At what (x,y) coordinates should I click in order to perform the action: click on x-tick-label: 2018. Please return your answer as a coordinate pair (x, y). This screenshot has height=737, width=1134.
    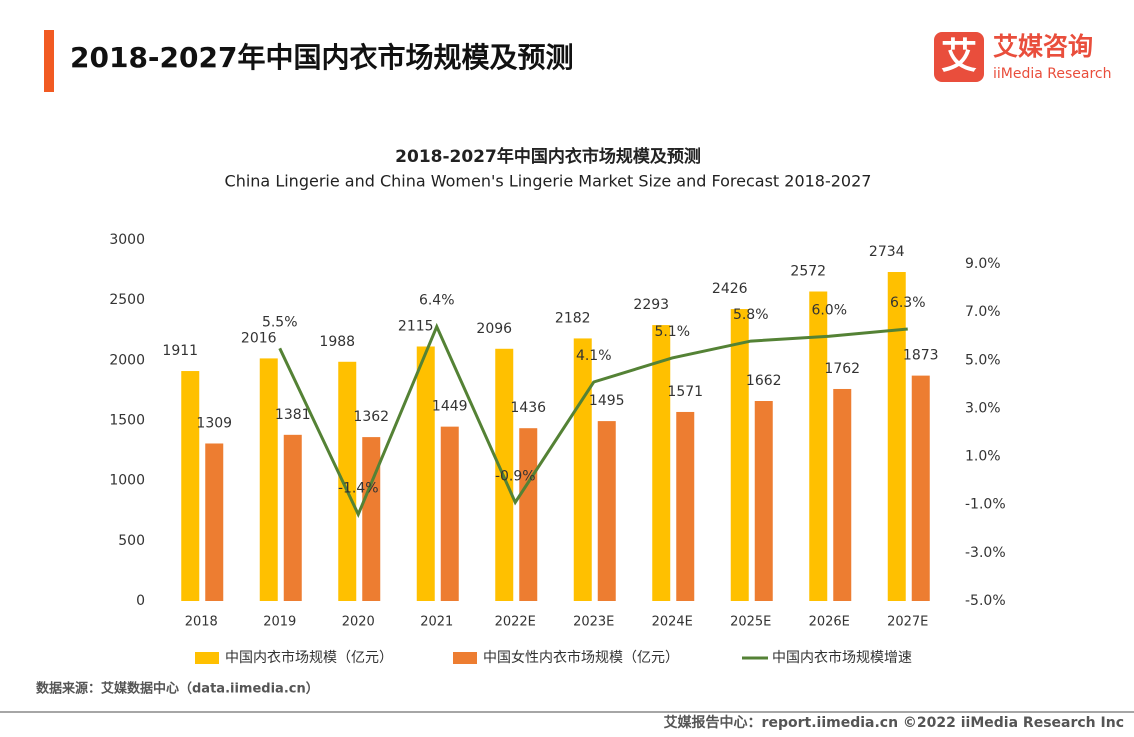
    Looking at the image, I should click on (201, 622).